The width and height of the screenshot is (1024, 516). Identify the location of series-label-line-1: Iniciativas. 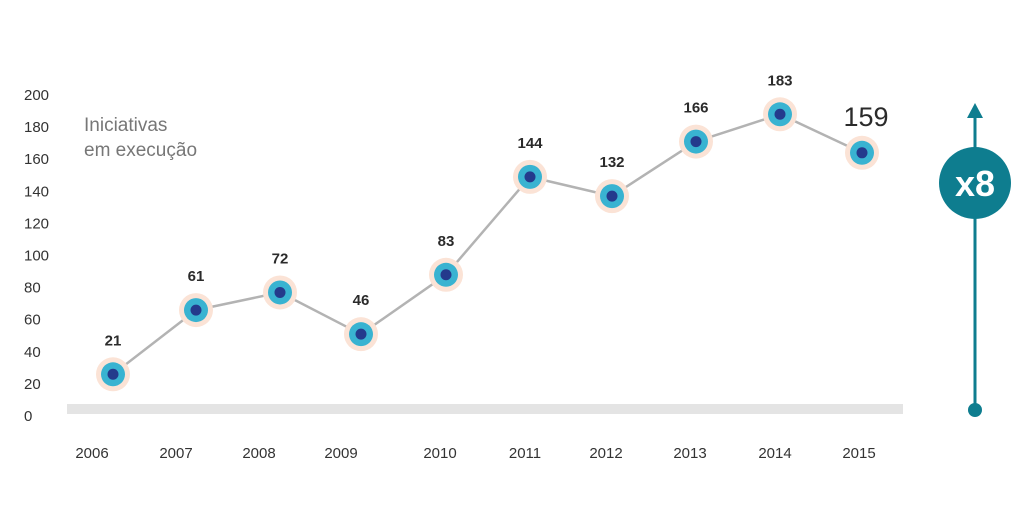
(125, 125).